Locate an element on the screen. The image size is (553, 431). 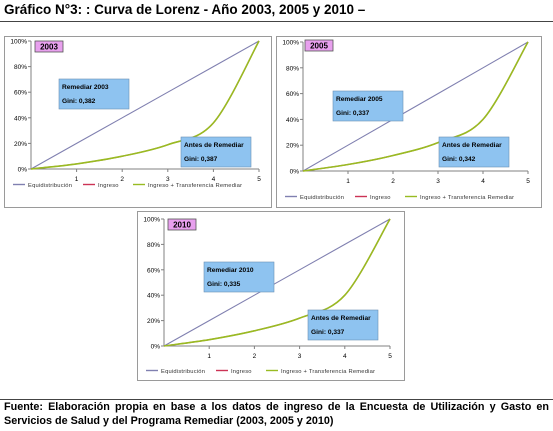
chart-title: 2010 is located at coordinates (182, 225).